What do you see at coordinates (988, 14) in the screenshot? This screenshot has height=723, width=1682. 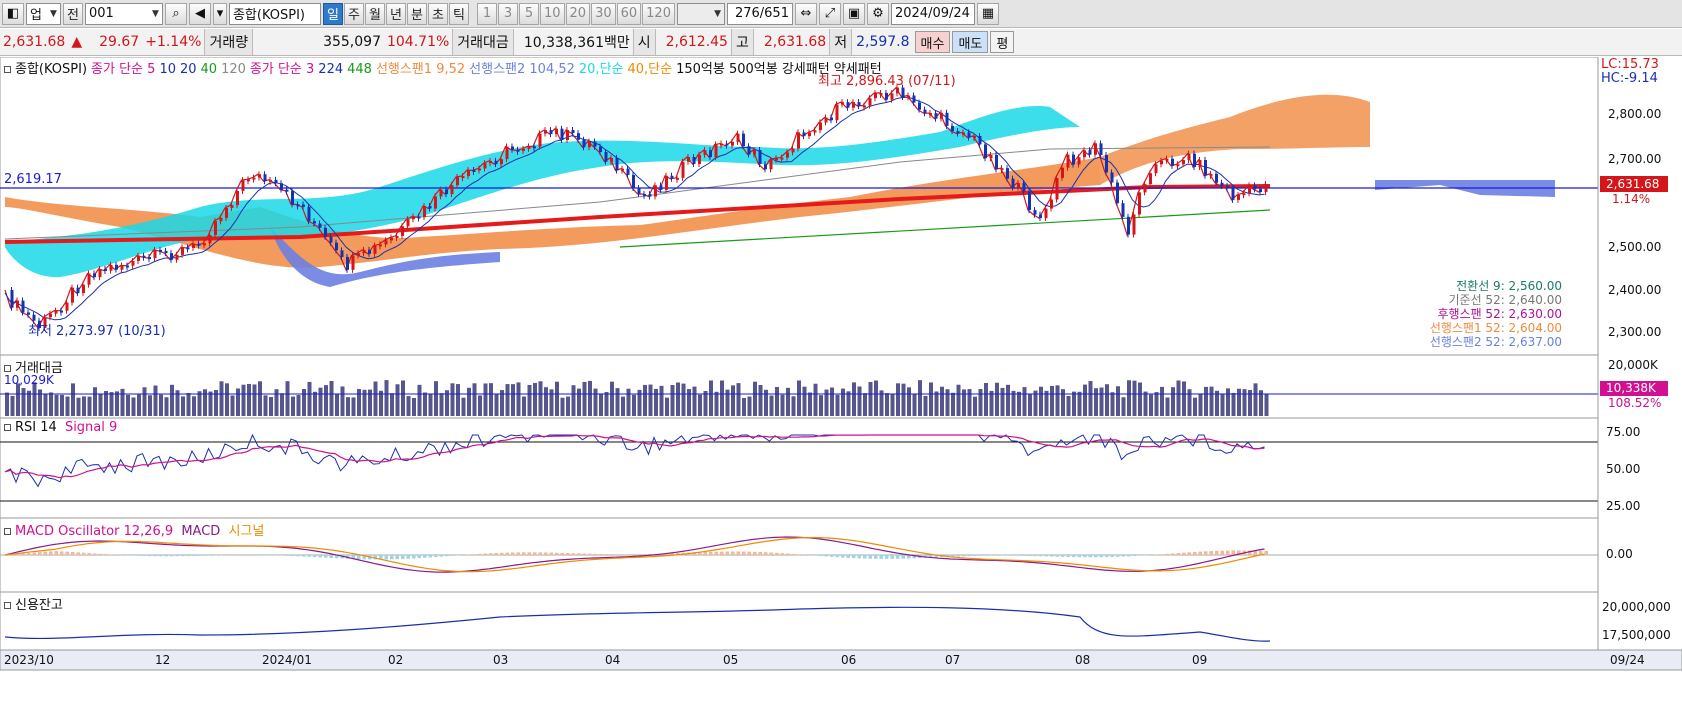 I see `calendar-icon: ▦` at bounding box center [988, 14].